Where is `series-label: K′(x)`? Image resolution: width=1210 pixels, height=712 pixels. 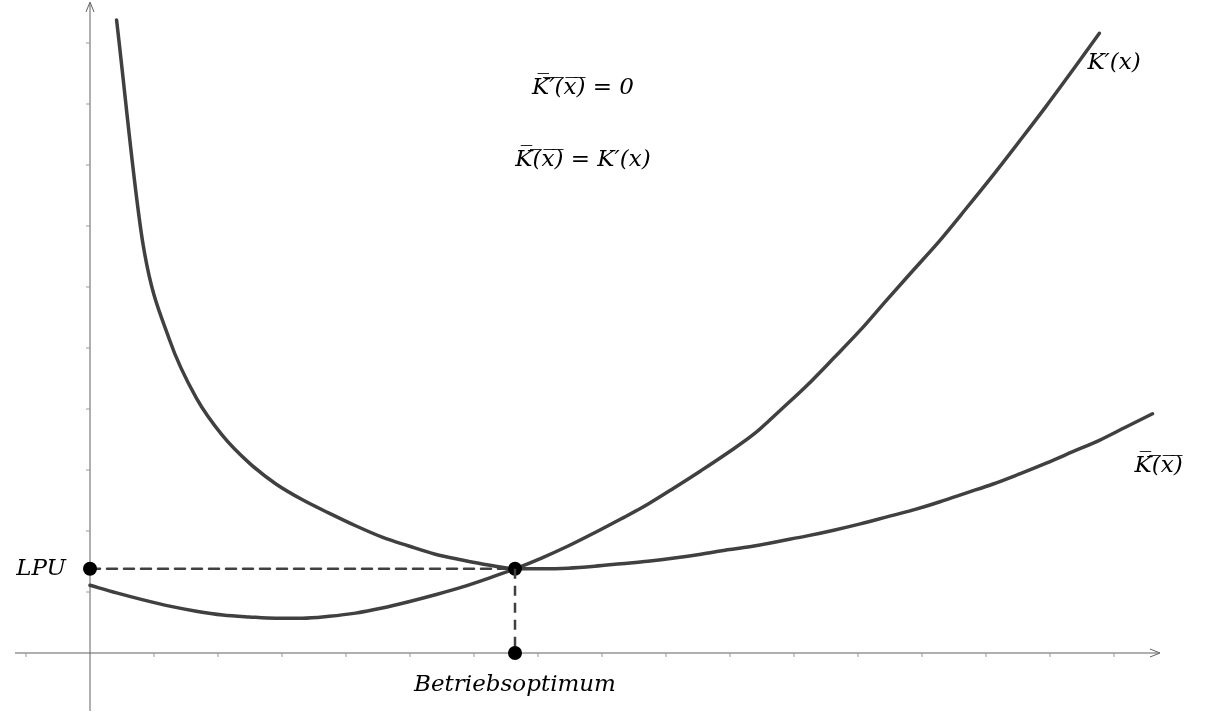
series-label: K′(x) is located at coordinates (1113, 61).